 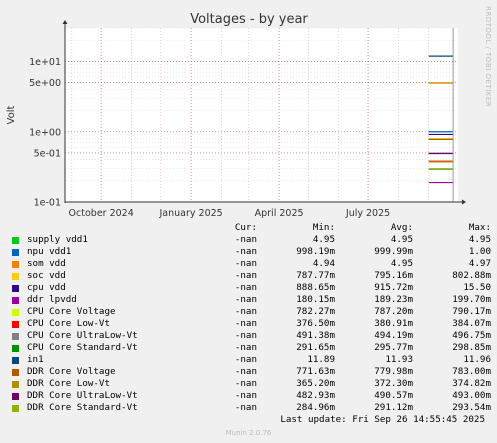 What do you see at coordinates (49, 251) in the screenshot?
I see `legend-label: npu vdd1` at bounding box center [49, 251].